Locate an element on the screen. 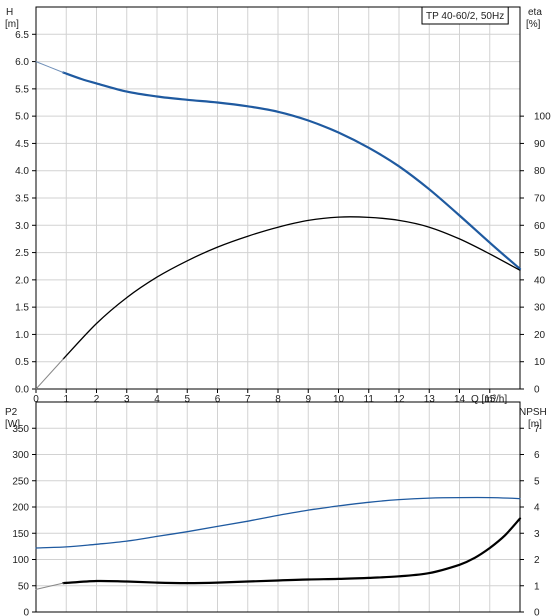 The width and height of the screenshot is (551, 616). x-tick-label: 0 is located at coordinates (36, 399).